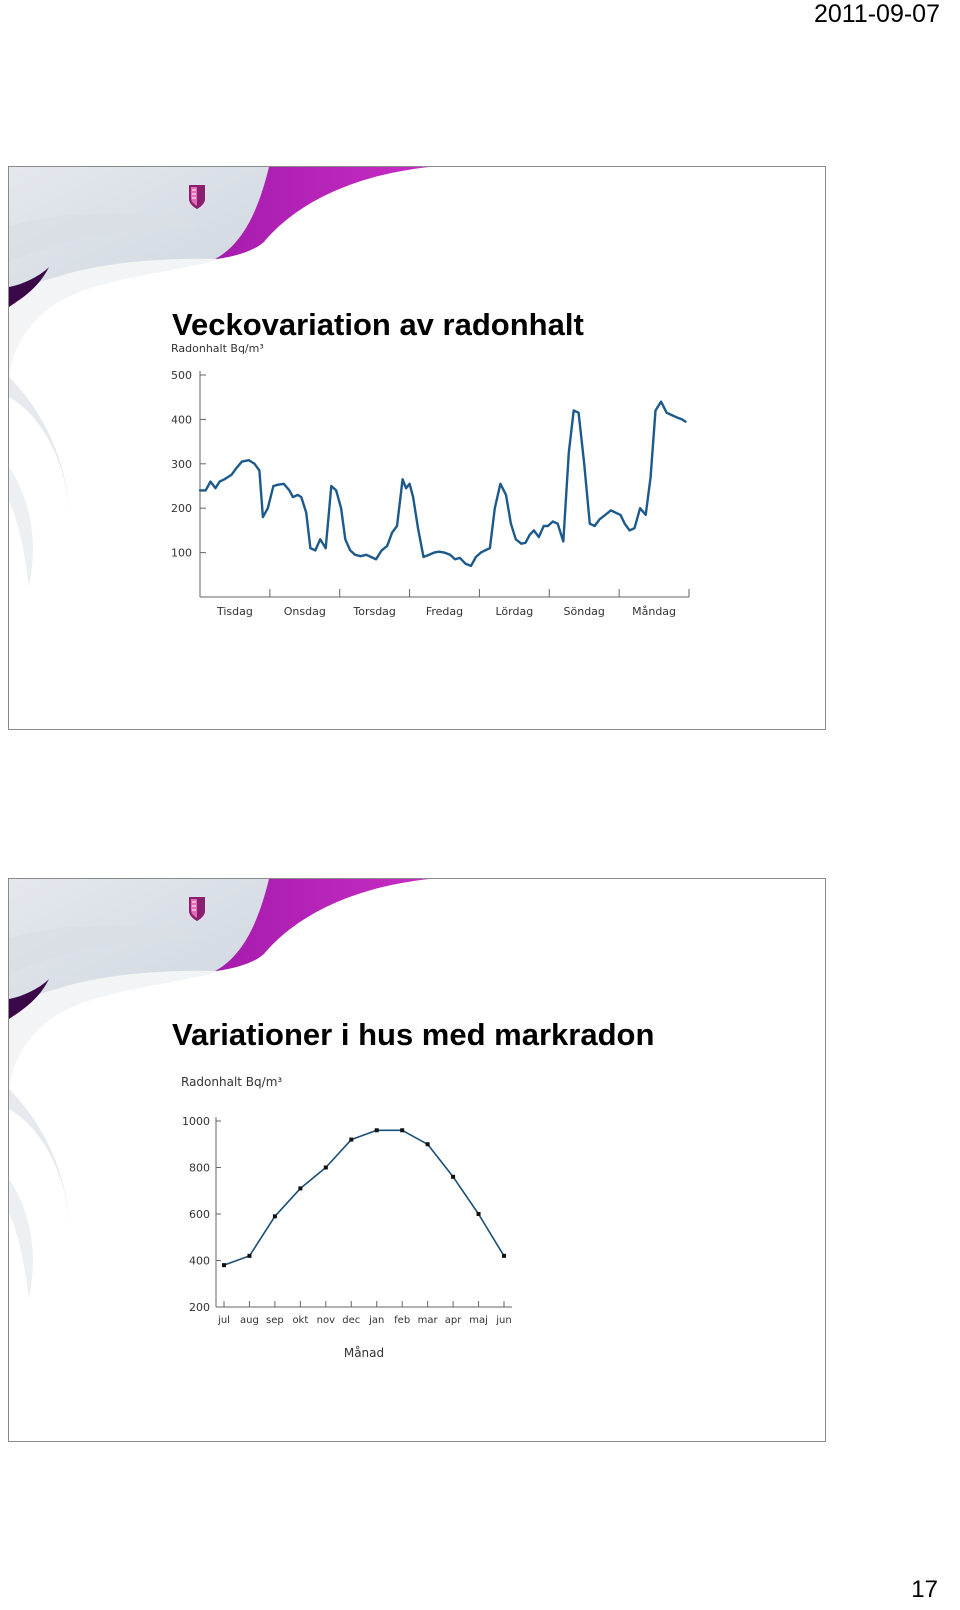 The width and height of the screenshot is (960, 1610). What do you see at coordinates (364, 1353) in the screenshot?
I see `x-axis-label: Månad` at bounding box center [364, 1353].